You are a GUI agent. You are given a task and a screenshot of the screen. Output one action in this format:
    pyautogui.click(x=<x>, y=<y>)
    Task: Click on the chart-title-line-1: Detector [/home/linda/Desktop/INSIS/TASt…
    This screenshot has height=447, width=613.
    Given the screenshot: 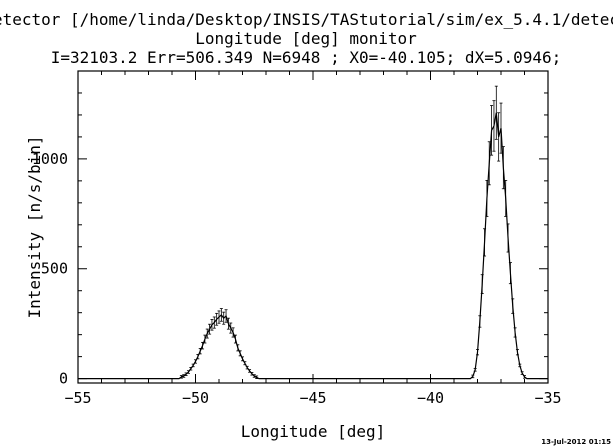 What is the action you would take?
    pyautogui.click(x=306, y=19)
    